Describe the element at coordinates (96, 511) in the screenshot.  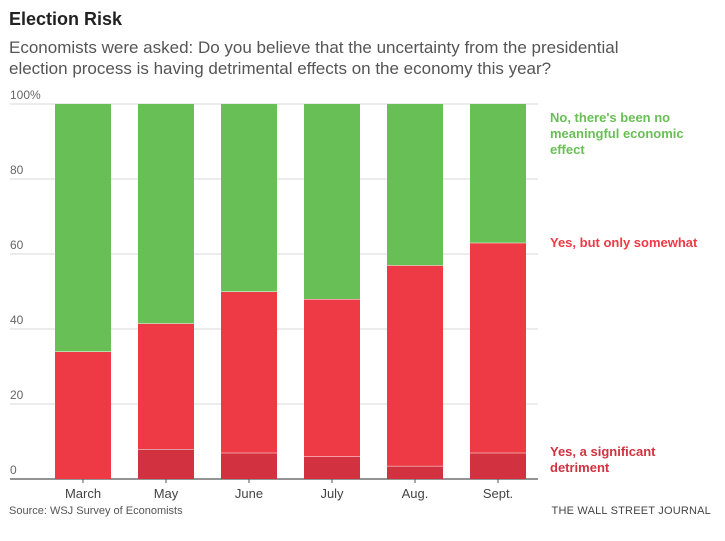
I see `source-note: Source: WSJ Survey of Economists` at that location.